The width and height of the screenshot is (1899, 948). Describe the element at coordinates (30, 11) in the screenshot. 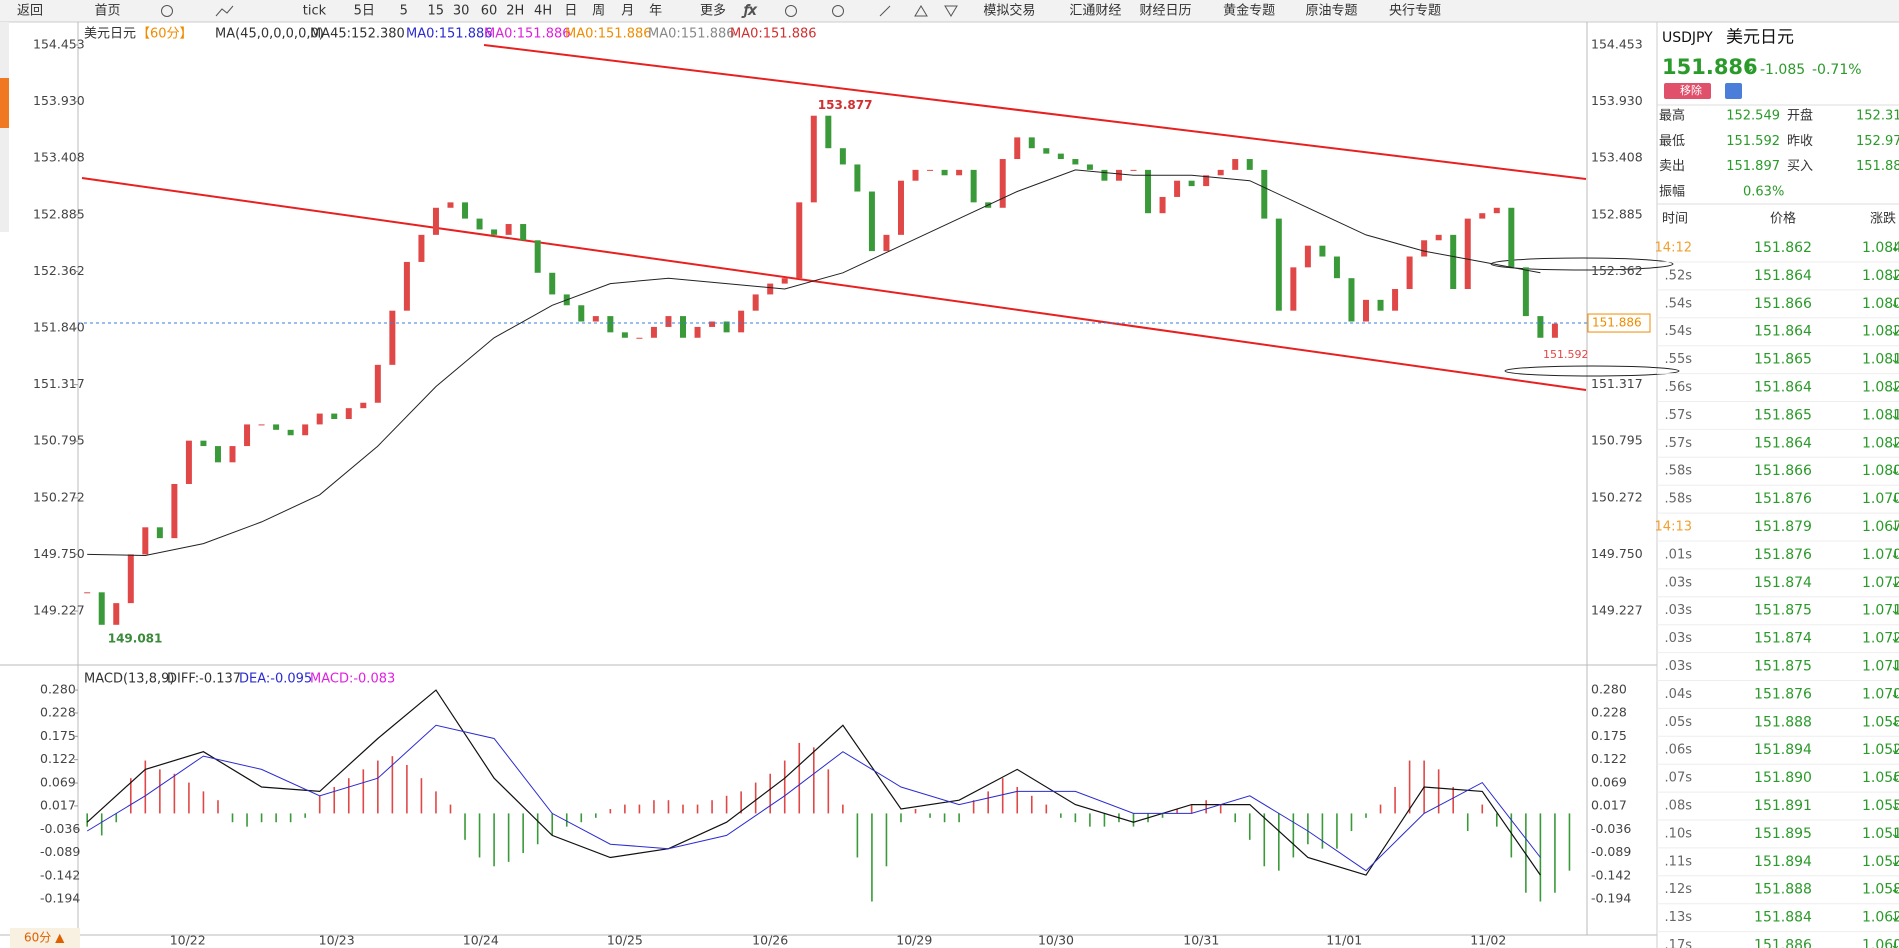

I see `toolbar-button: 返回` at that location.